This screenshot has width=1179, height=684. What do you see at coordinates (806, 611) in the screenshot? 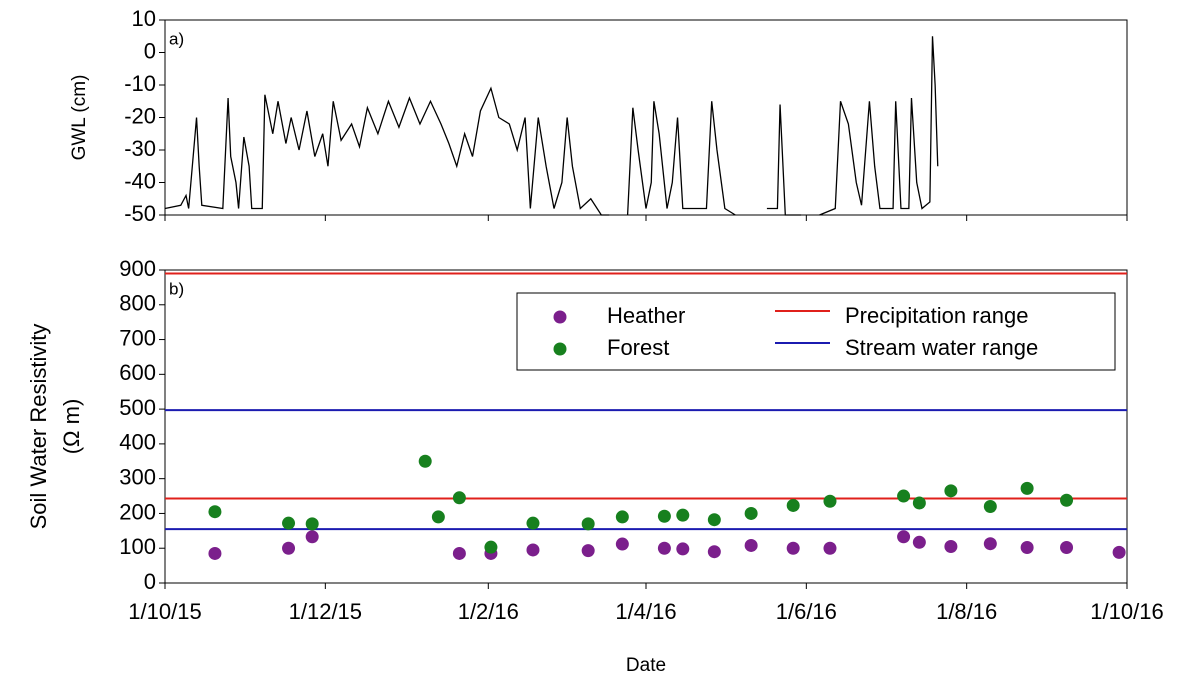
I see `x-tick-label: 1/6/16` at bounding box center [806, 611].